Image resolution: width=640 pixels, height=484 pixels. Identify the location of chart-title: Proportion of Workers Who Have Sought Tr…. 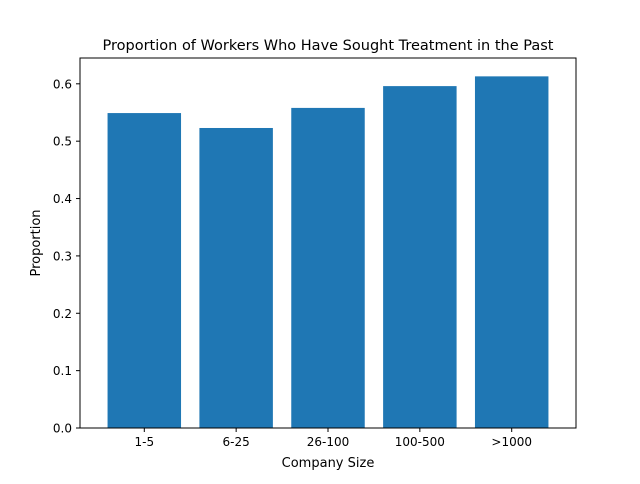
(328, 46).